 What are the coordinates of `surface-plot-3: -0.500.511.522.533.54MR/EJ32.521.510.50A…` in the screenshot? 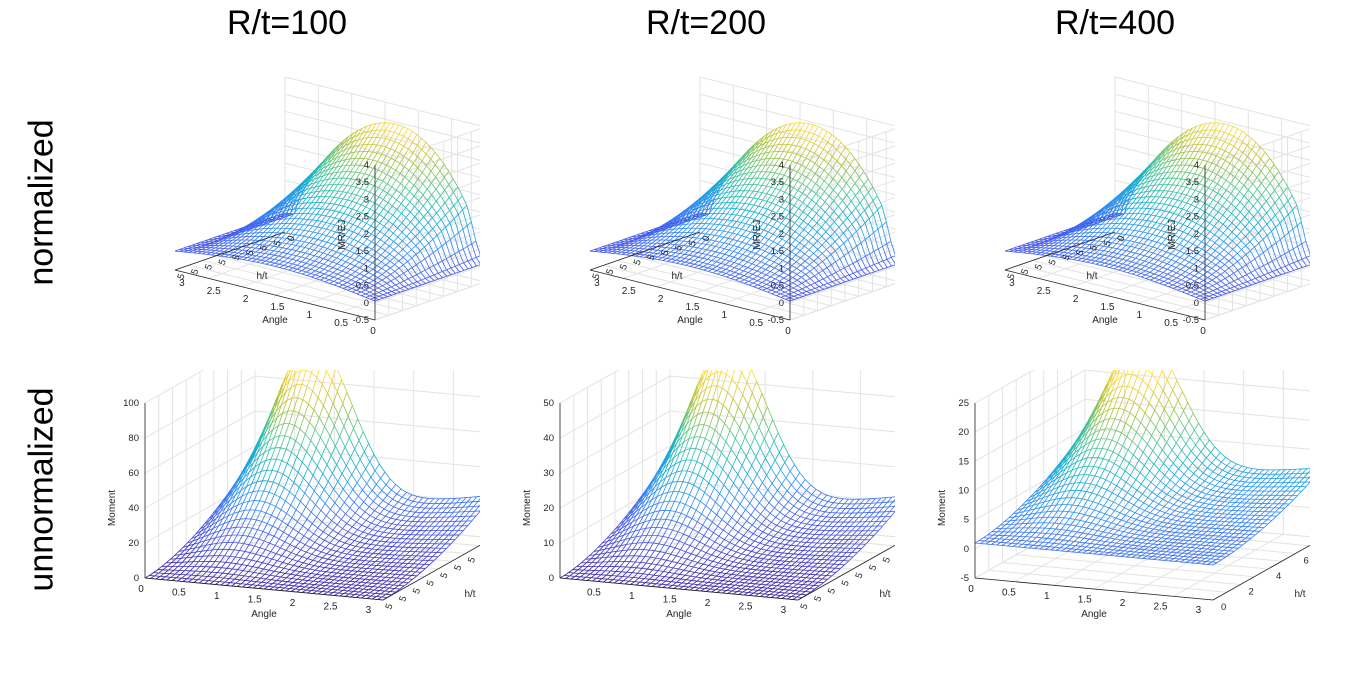 It's located at (1157, 206).